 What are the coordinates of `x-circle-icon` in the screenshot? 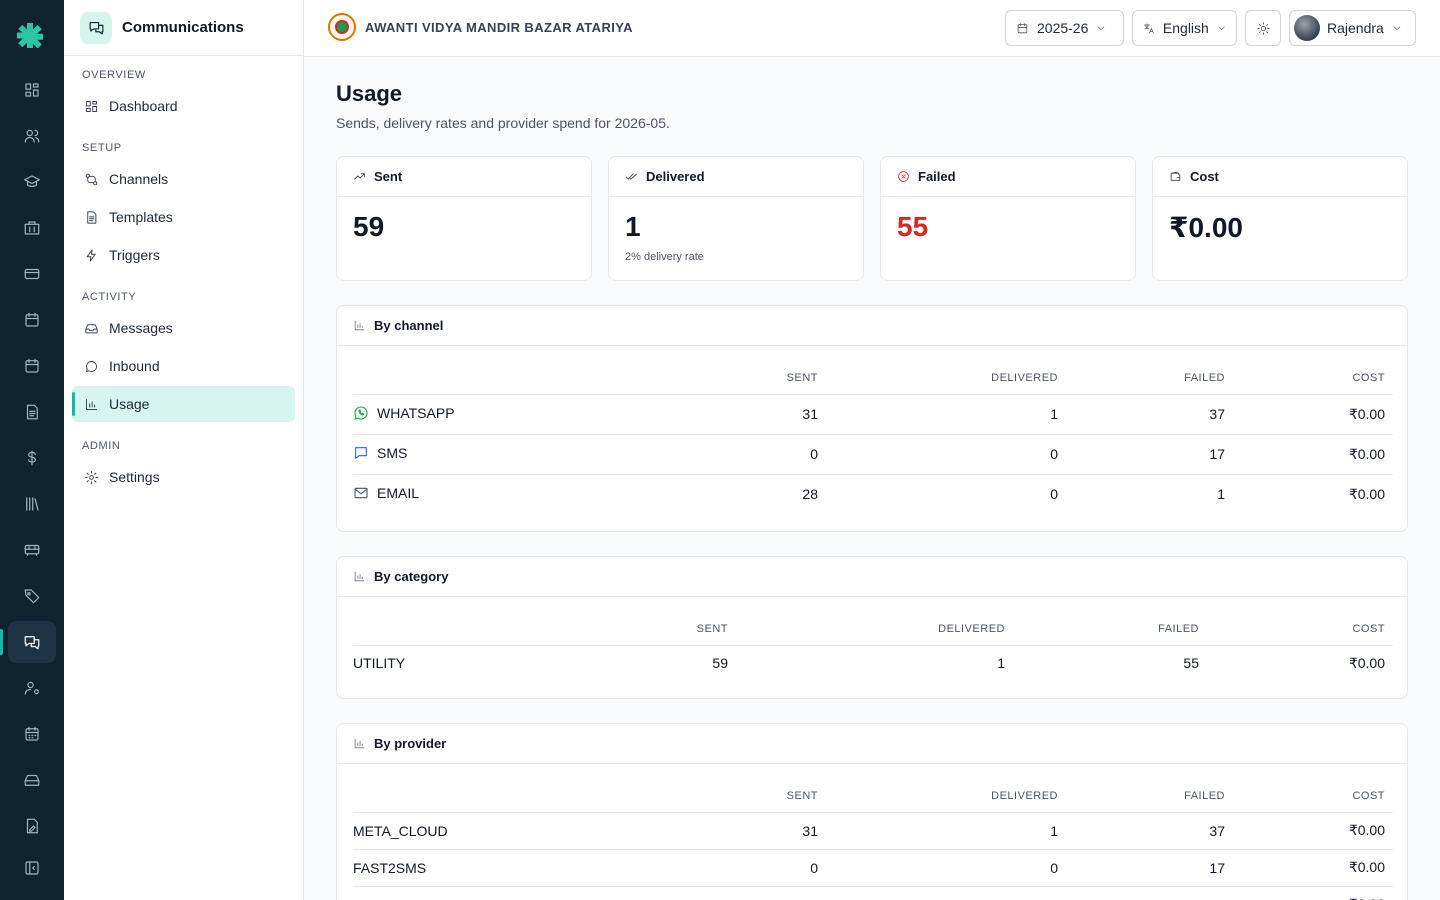 It's located at (903, 176).